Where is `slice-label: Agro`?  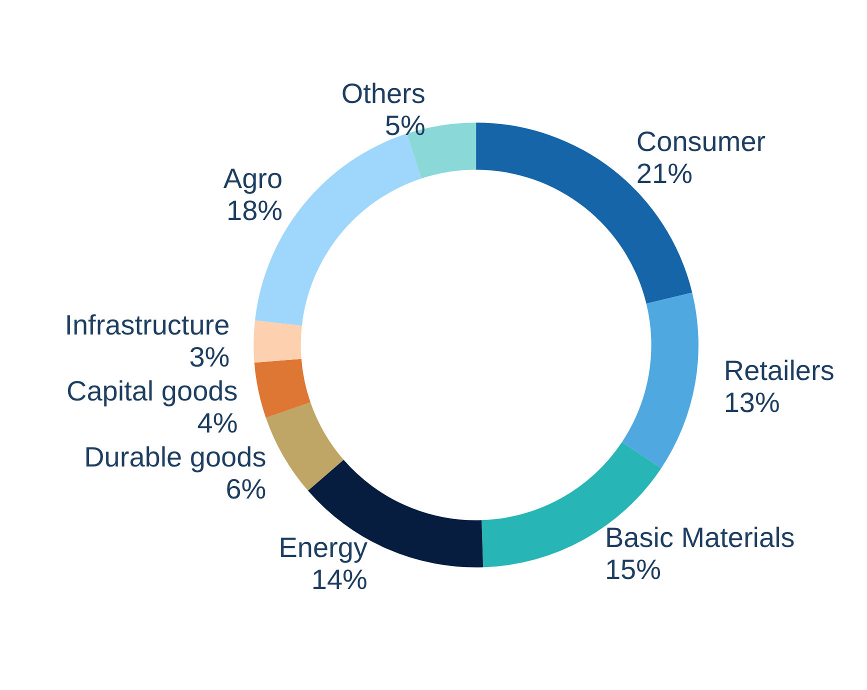
slice-label: Agro is located at coordinates (253, 178).